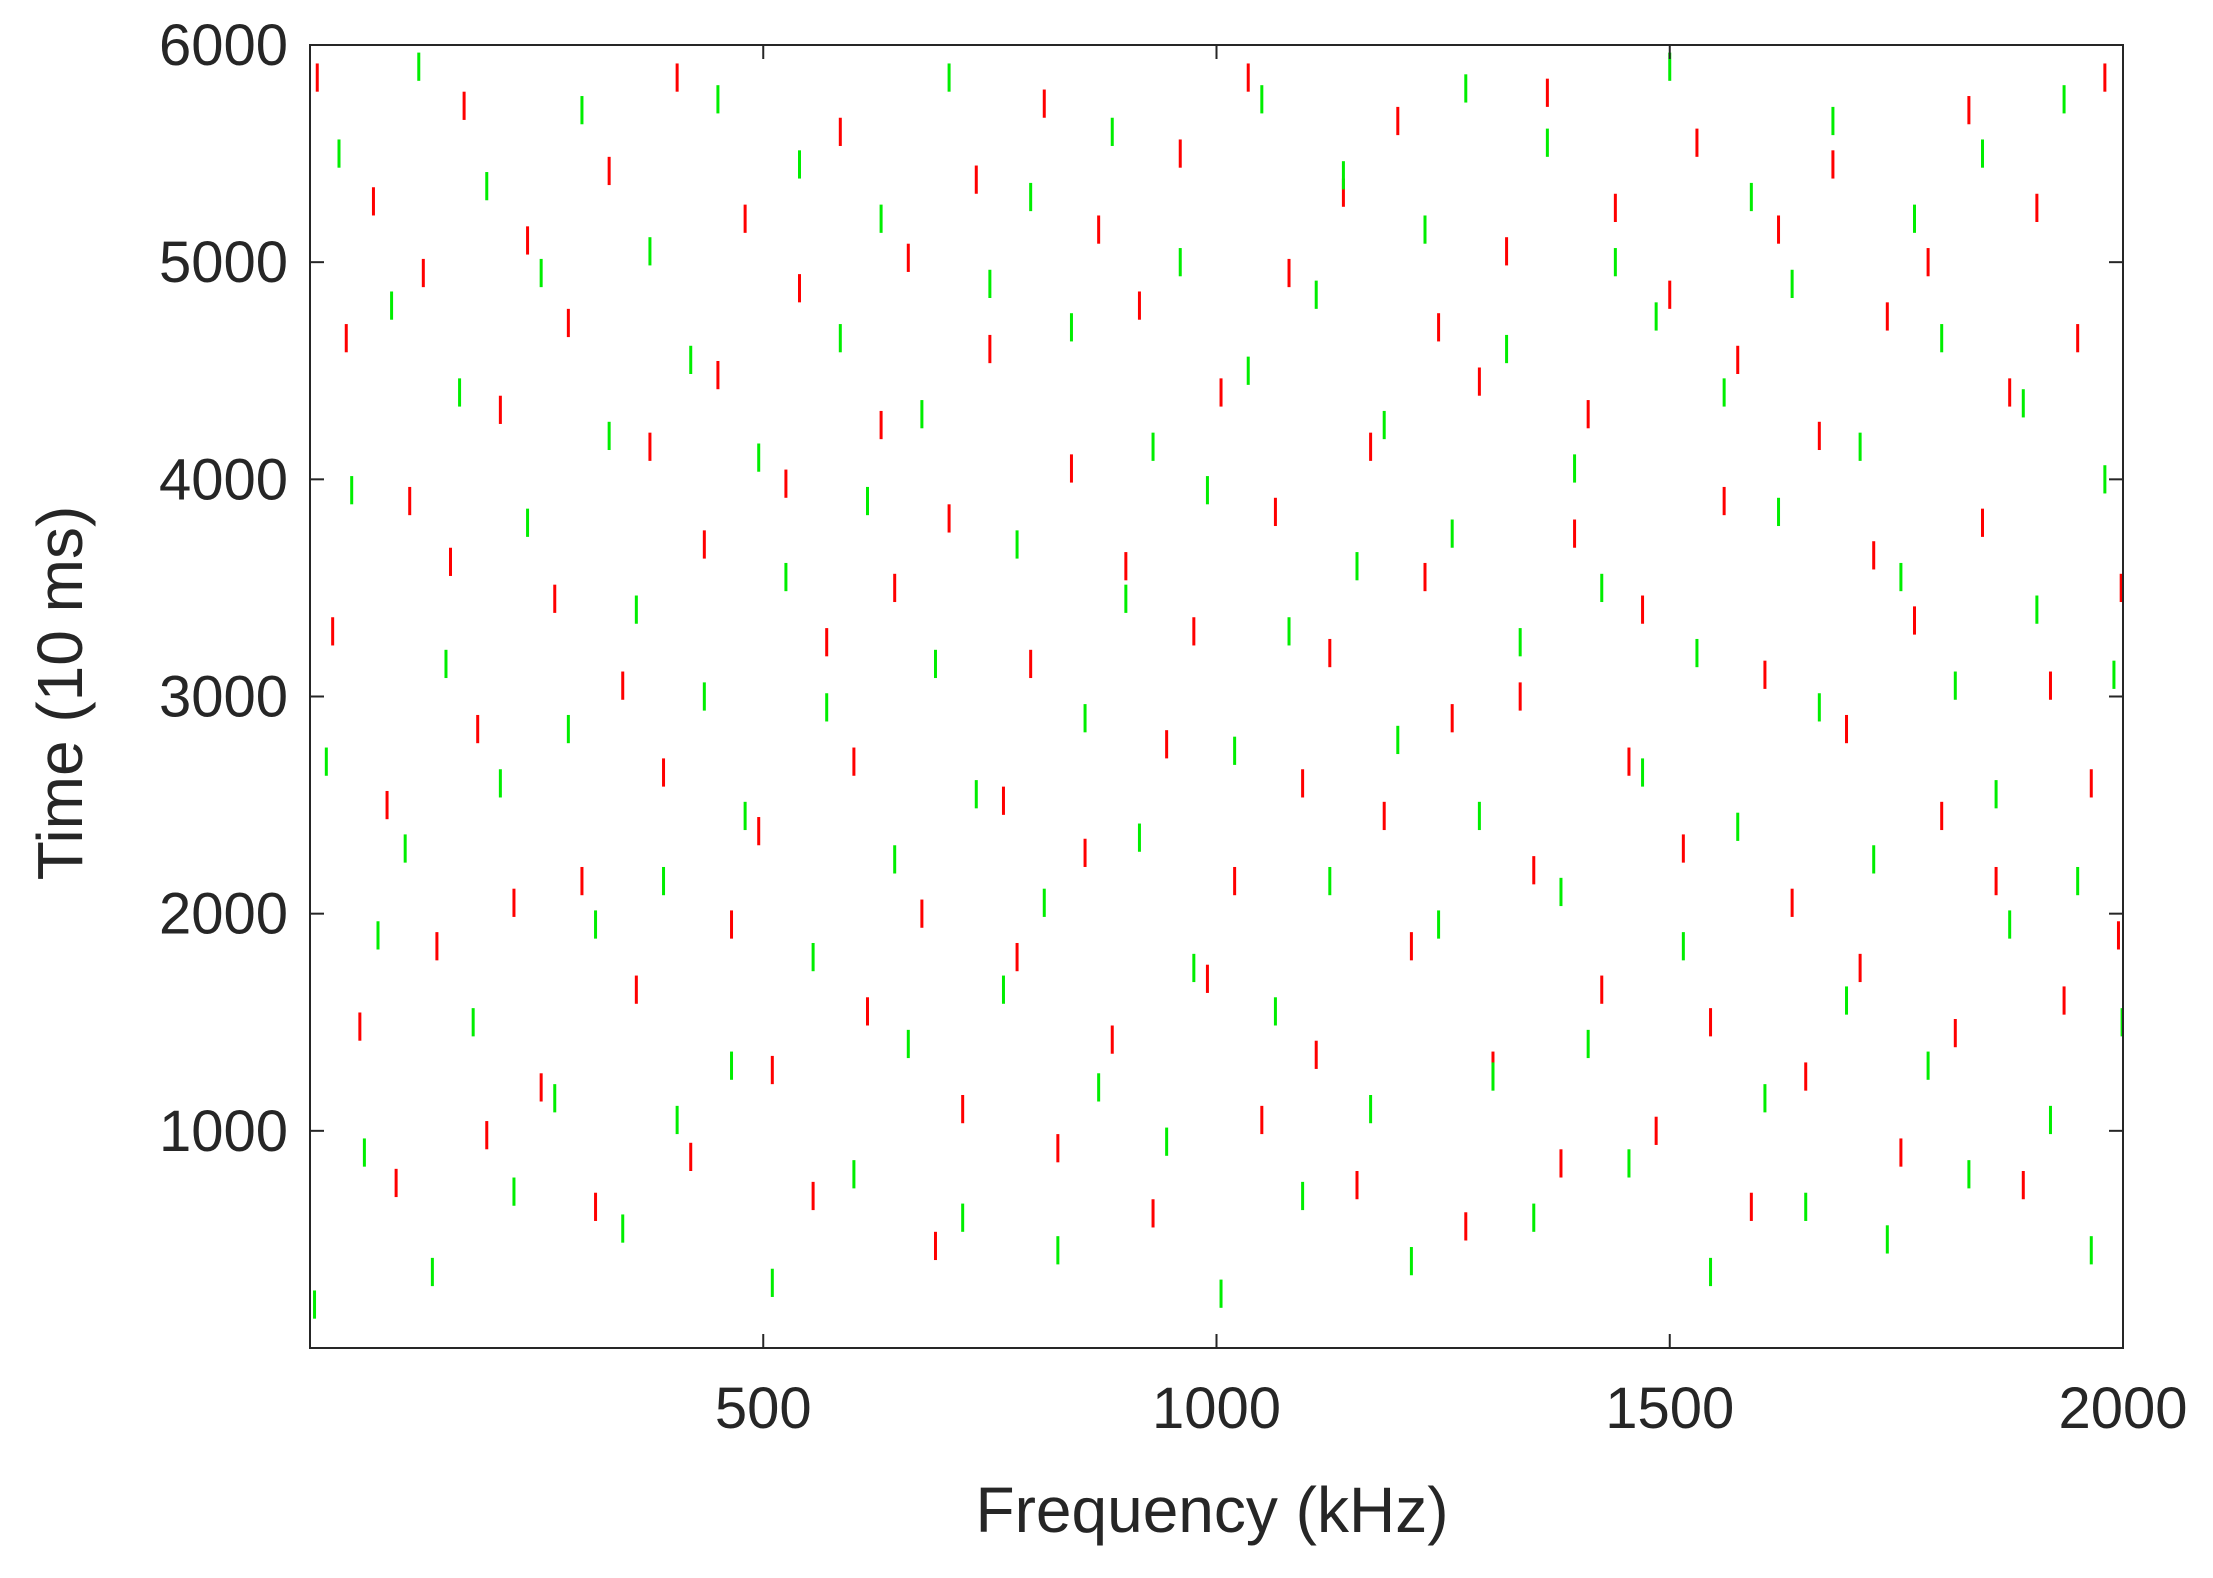  I want to click on x-tick-label: 2000, so click(2122, 1408).